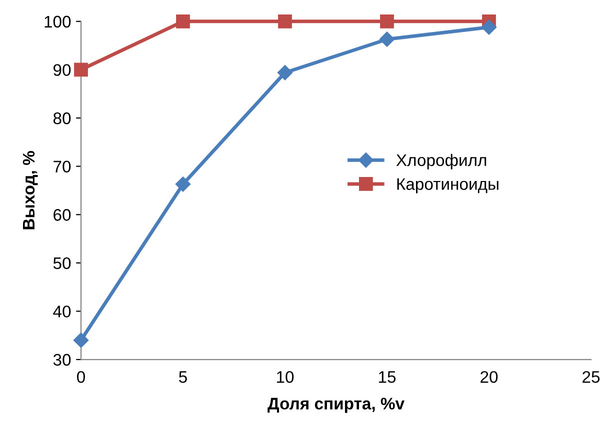  What do you see at coordinates (336, 405) in the screenshot?
I see `x-axis-title: Доля спирта, %v` at bounding box center [336, 405].